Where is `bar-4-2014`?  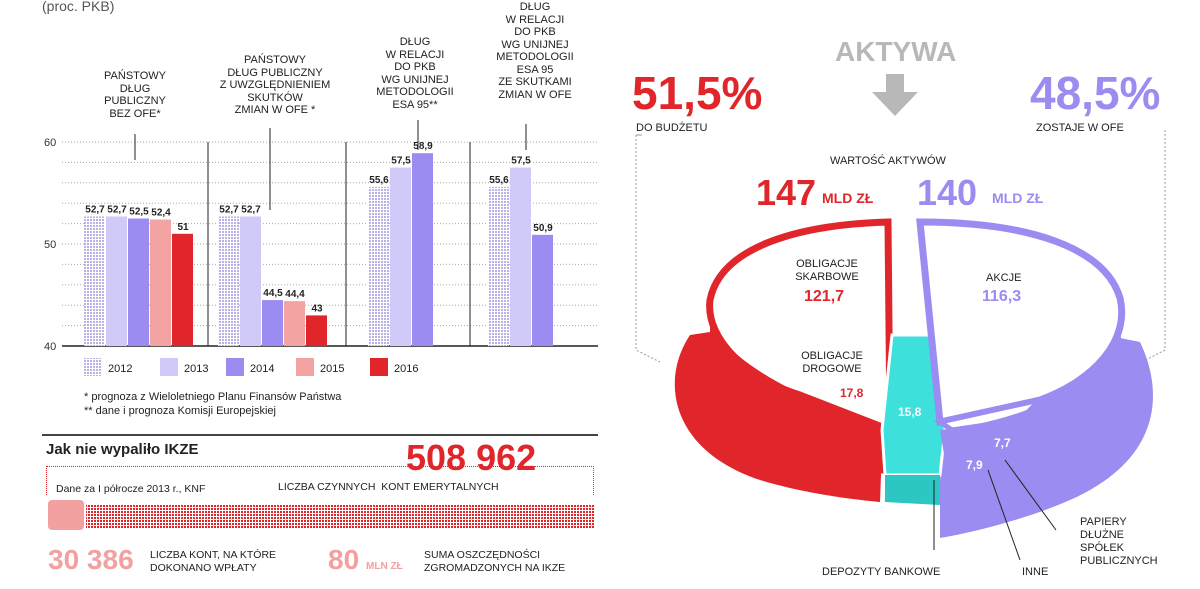 bar-4-2014 is located at coordinates (542, 290).